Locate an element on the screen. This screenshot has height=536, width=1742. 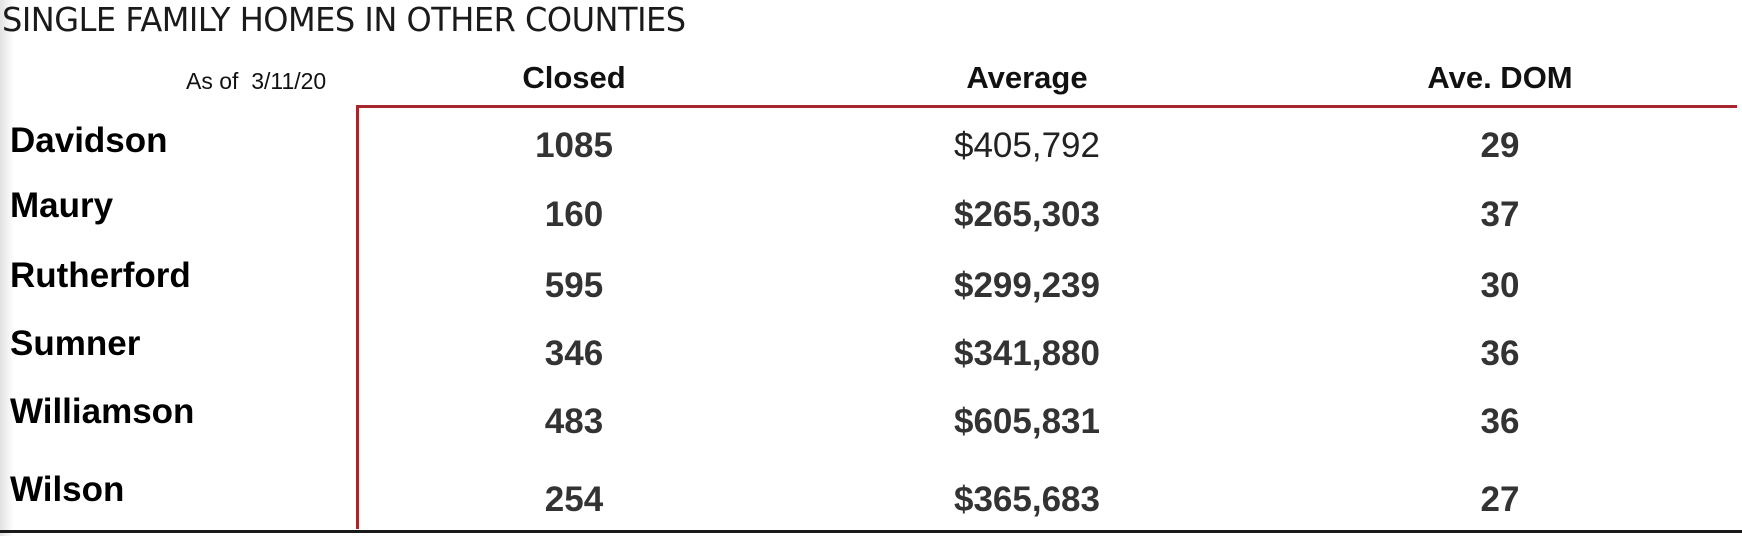
cell-average-davidson: $405,792 is located at coordinates (1027, 145).